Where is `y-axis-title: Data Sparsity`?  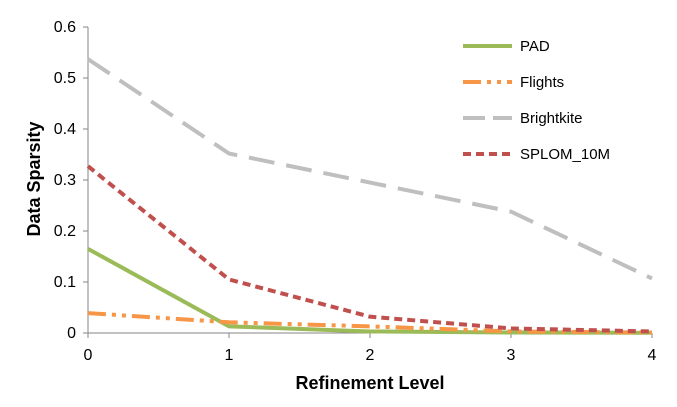 y-axis-title: Data Sparsity is located at coordinates (34, 178).